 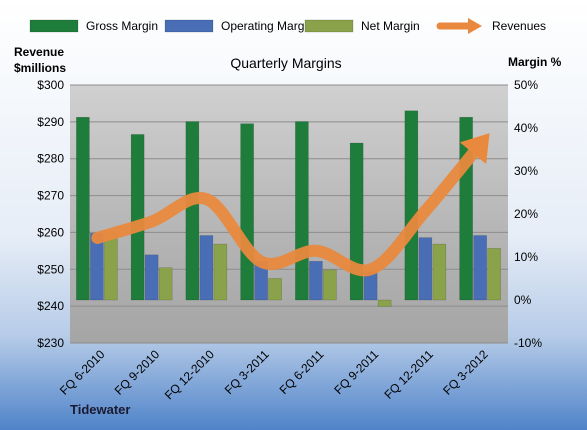 I want to click on operating-margin-legend-swatch, so click(x=189, y=26).